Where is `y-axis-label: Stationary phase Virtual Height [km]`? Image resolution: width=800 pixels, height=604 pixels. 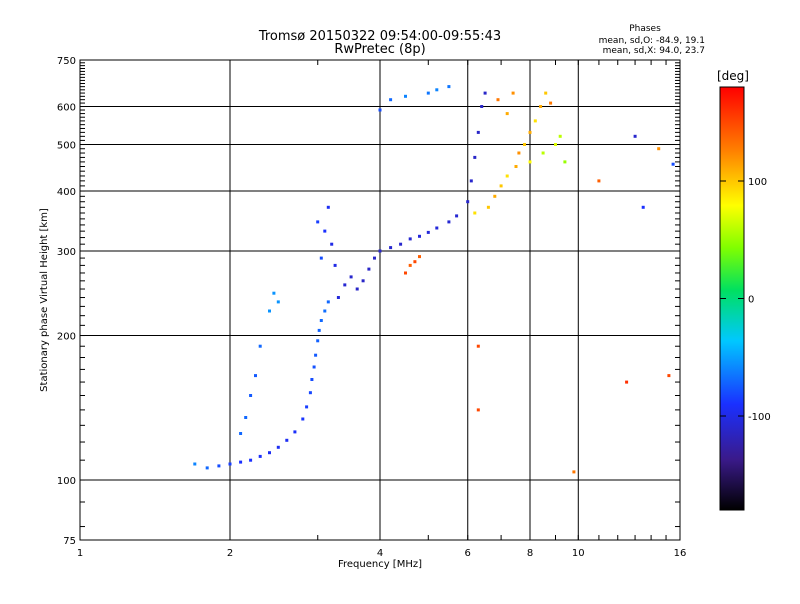 y-axis-label: Stationary phase Virtual Height [km] is located at coordinates (44, 300).